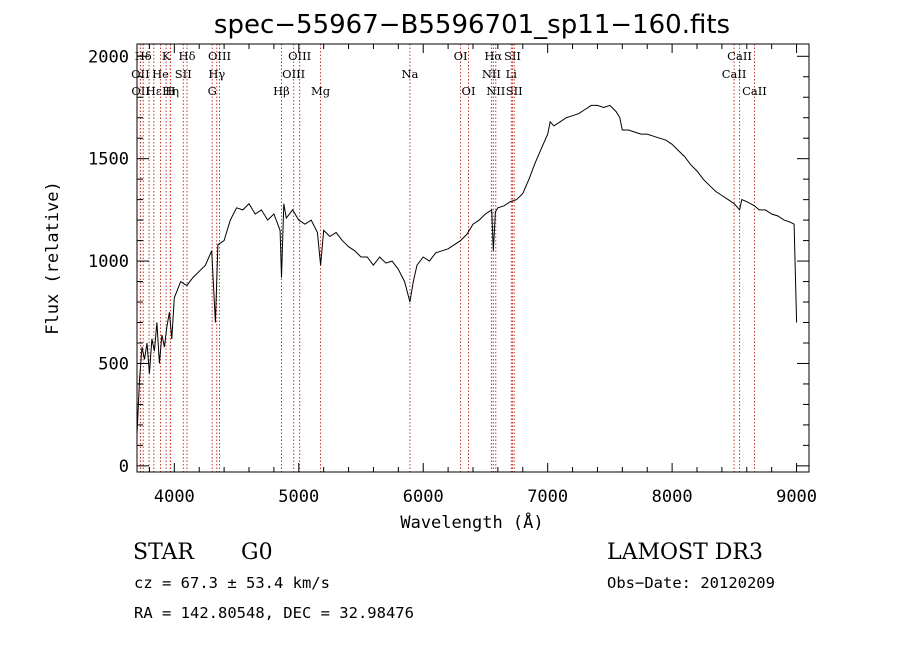  Describe the element at coordinates (113, 364) in the screenshot. I see `y-tick-label: 500` at that location.